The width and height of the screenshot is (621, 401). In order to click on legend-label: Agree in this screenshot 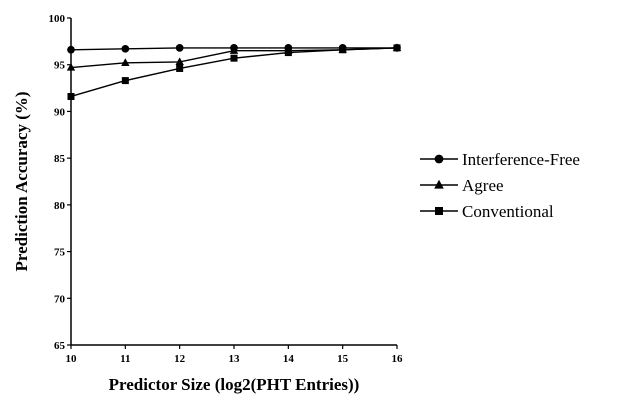, I will do `click(483, 185)`.